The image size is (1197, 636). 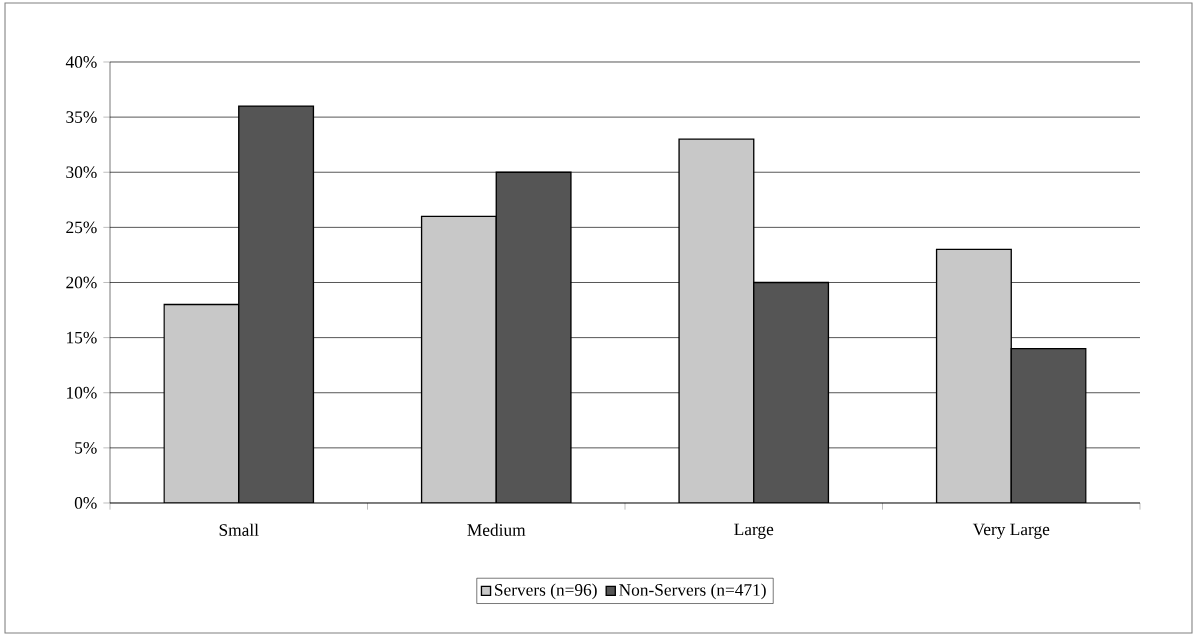 I want to click on x-tick-label: Small, so click(x=239, y=529).